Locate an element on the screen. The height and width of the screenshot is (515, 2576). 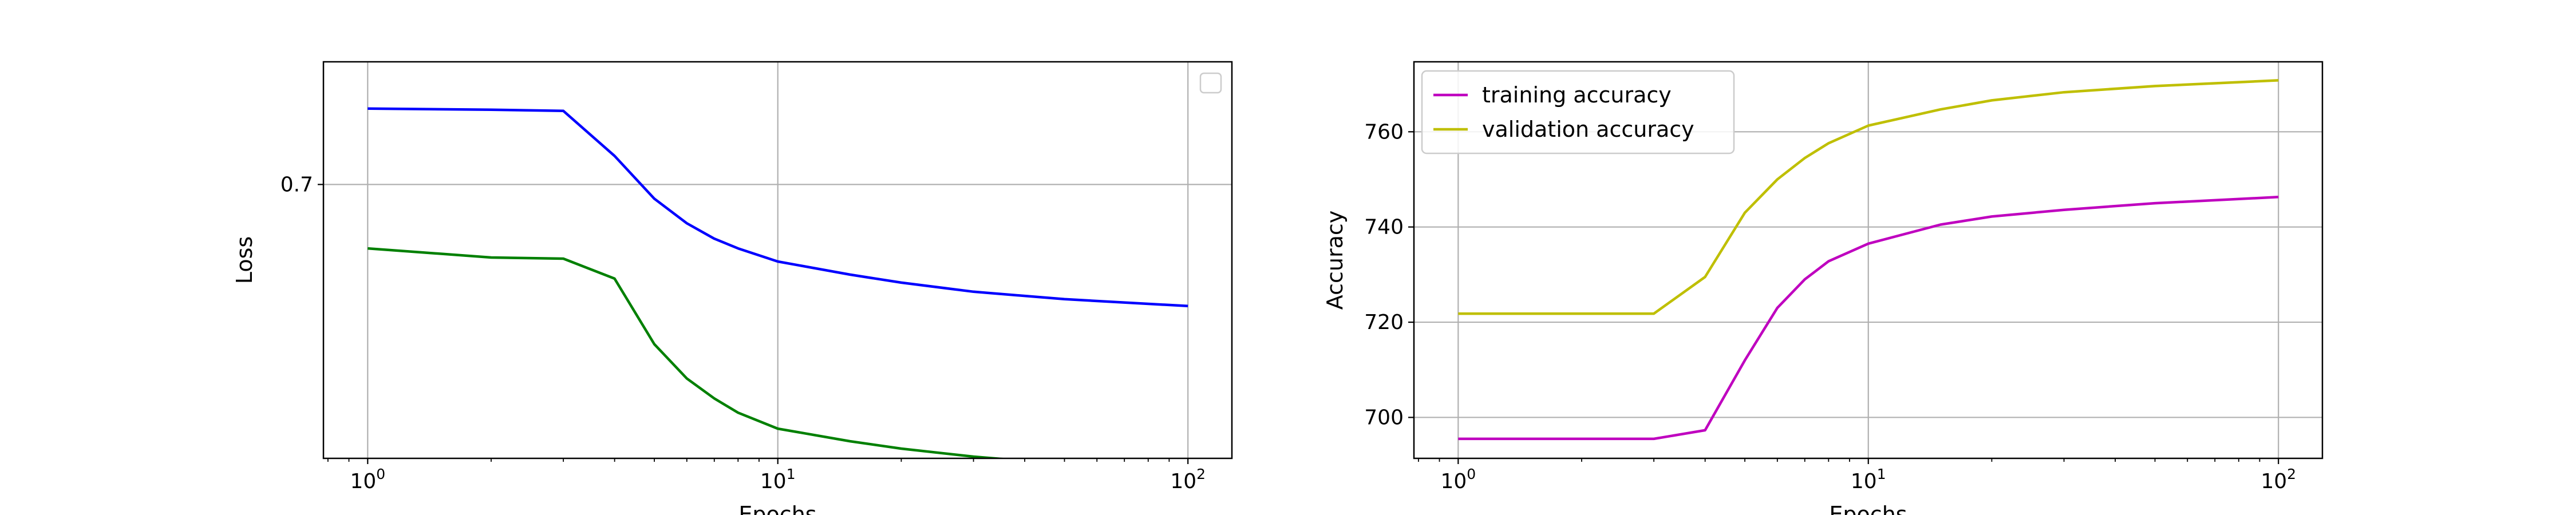
series-line-validation-accuracy is located at coordinates (1868, 197).